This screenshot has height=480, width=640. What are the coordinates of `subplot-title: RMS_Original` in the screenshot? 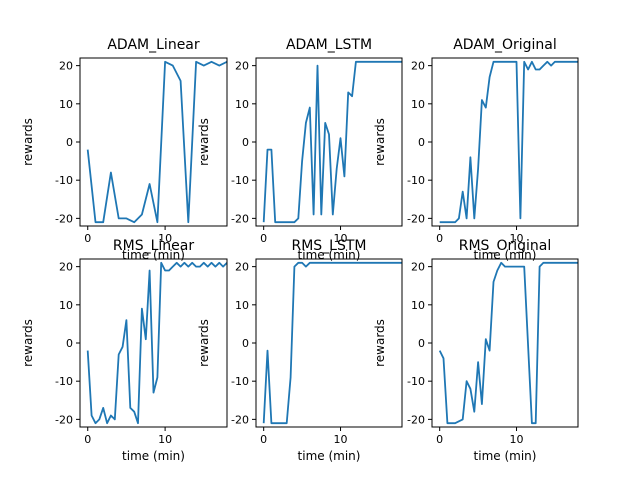 It's located at (505, 246).